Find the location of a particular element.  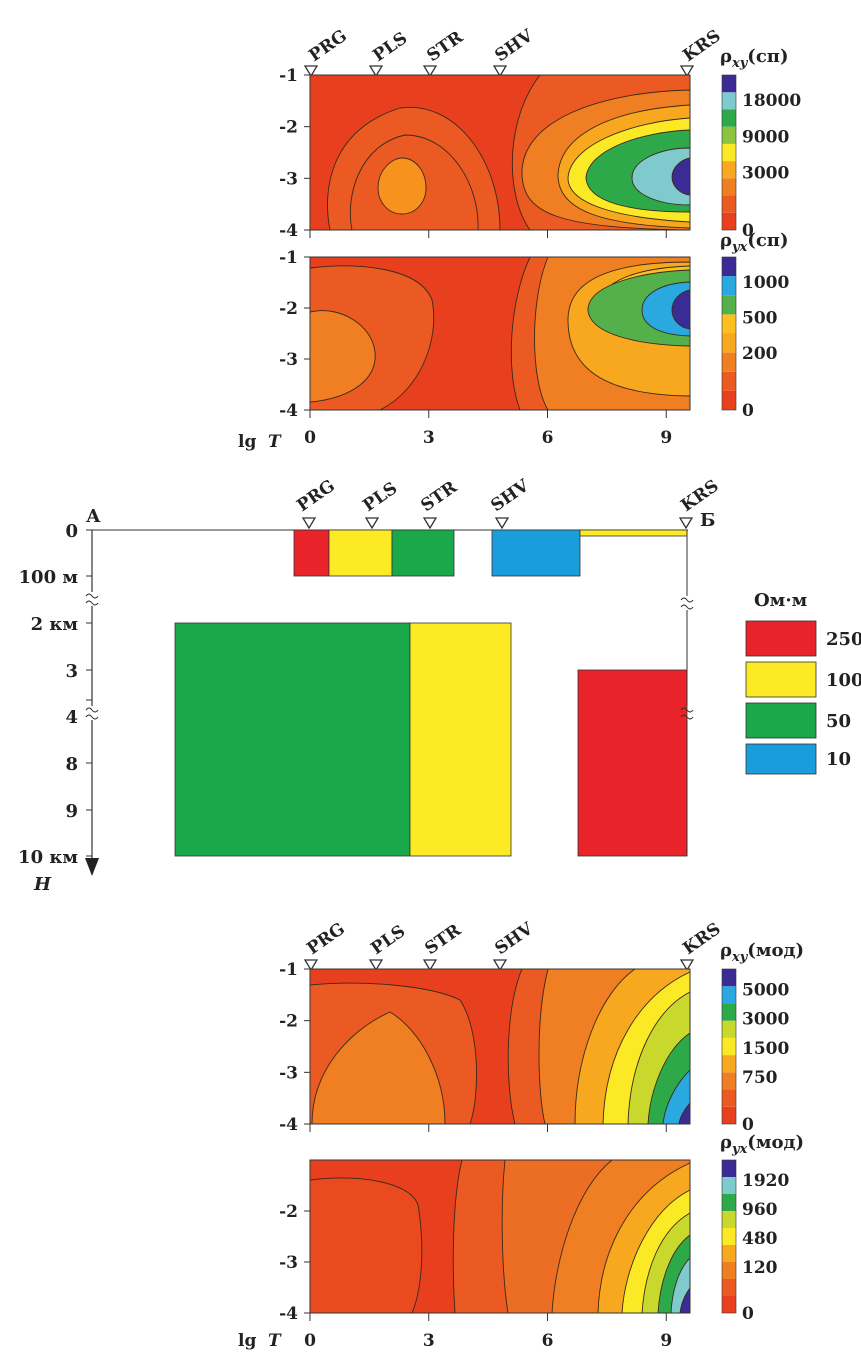

depth-tick: 100 м is located at coordinates (49, 577).